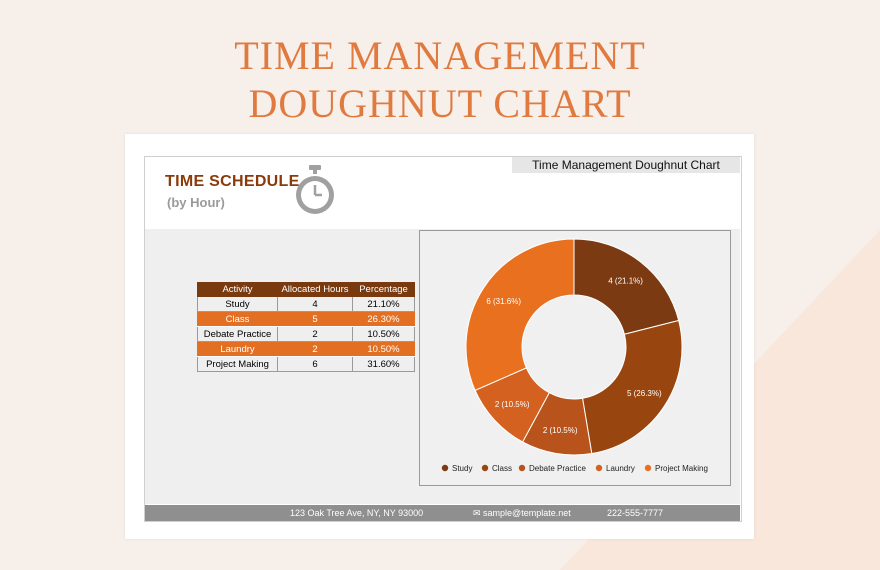 The image size is (880, 570). Describe the element at coordinates (315, 289) in the screenshot. I see `col-header-hours: Allocated Hours` at that location.